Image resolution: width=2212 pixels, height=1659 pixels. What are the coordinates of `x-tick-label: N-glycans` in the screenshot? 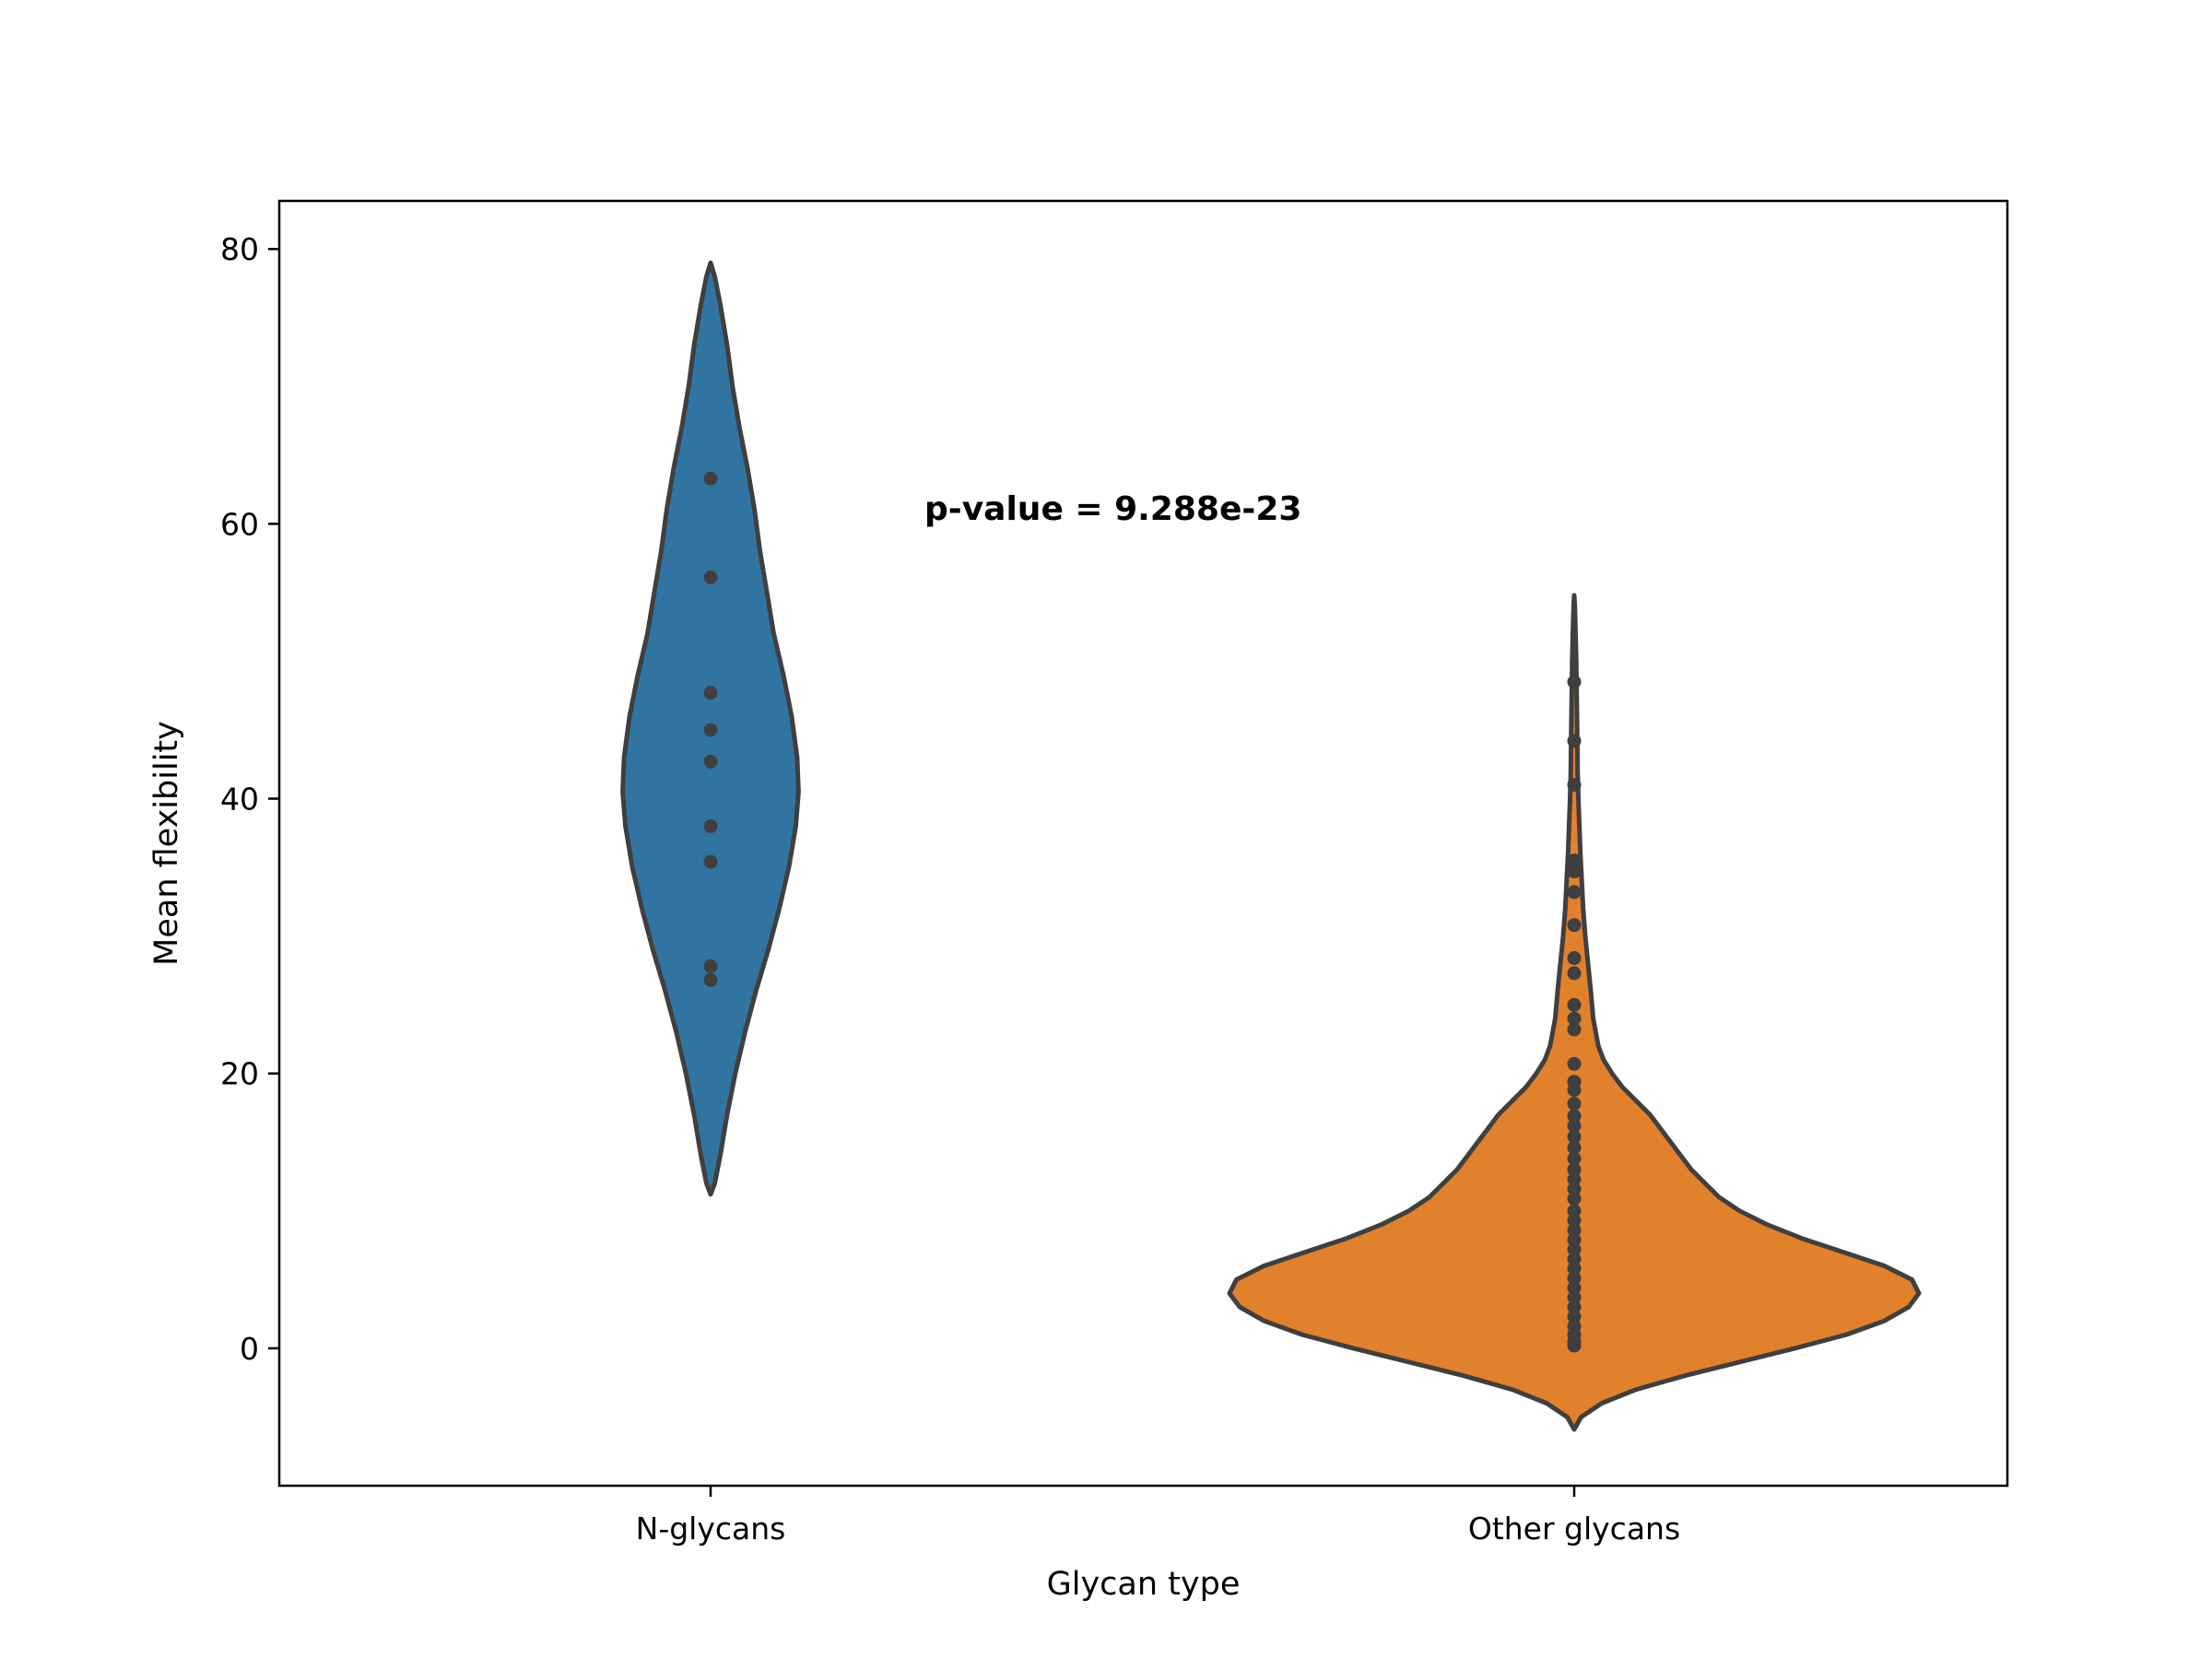 It's located at (711, 1529).